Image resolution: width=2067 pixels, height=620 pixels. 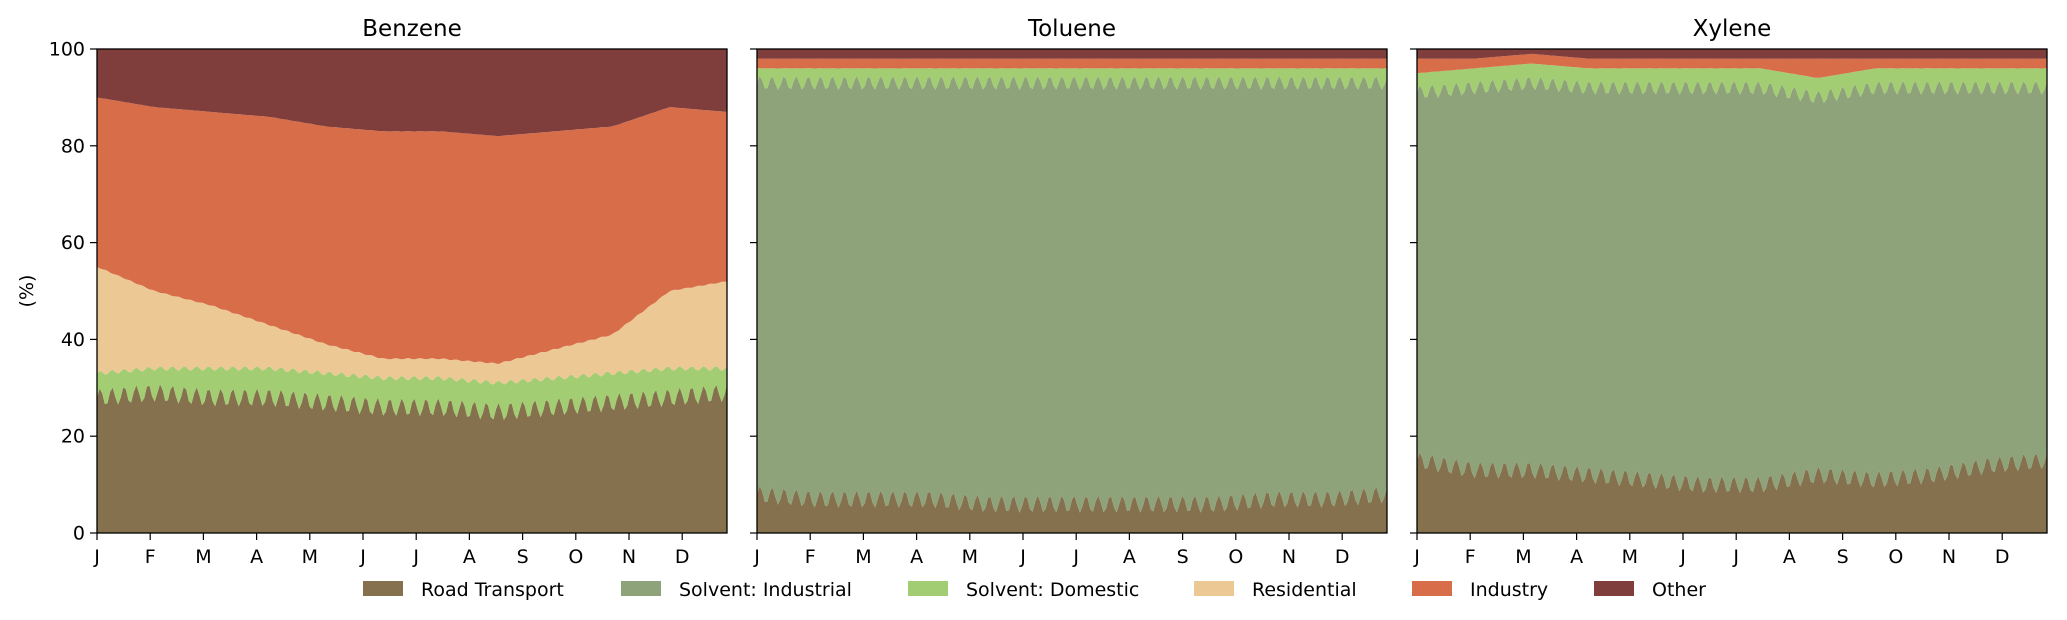 What do you see at coordinates (1732, 492) in the screenshot?
I see `area-xylene-road-transport` at bounding box center [1732, 492].